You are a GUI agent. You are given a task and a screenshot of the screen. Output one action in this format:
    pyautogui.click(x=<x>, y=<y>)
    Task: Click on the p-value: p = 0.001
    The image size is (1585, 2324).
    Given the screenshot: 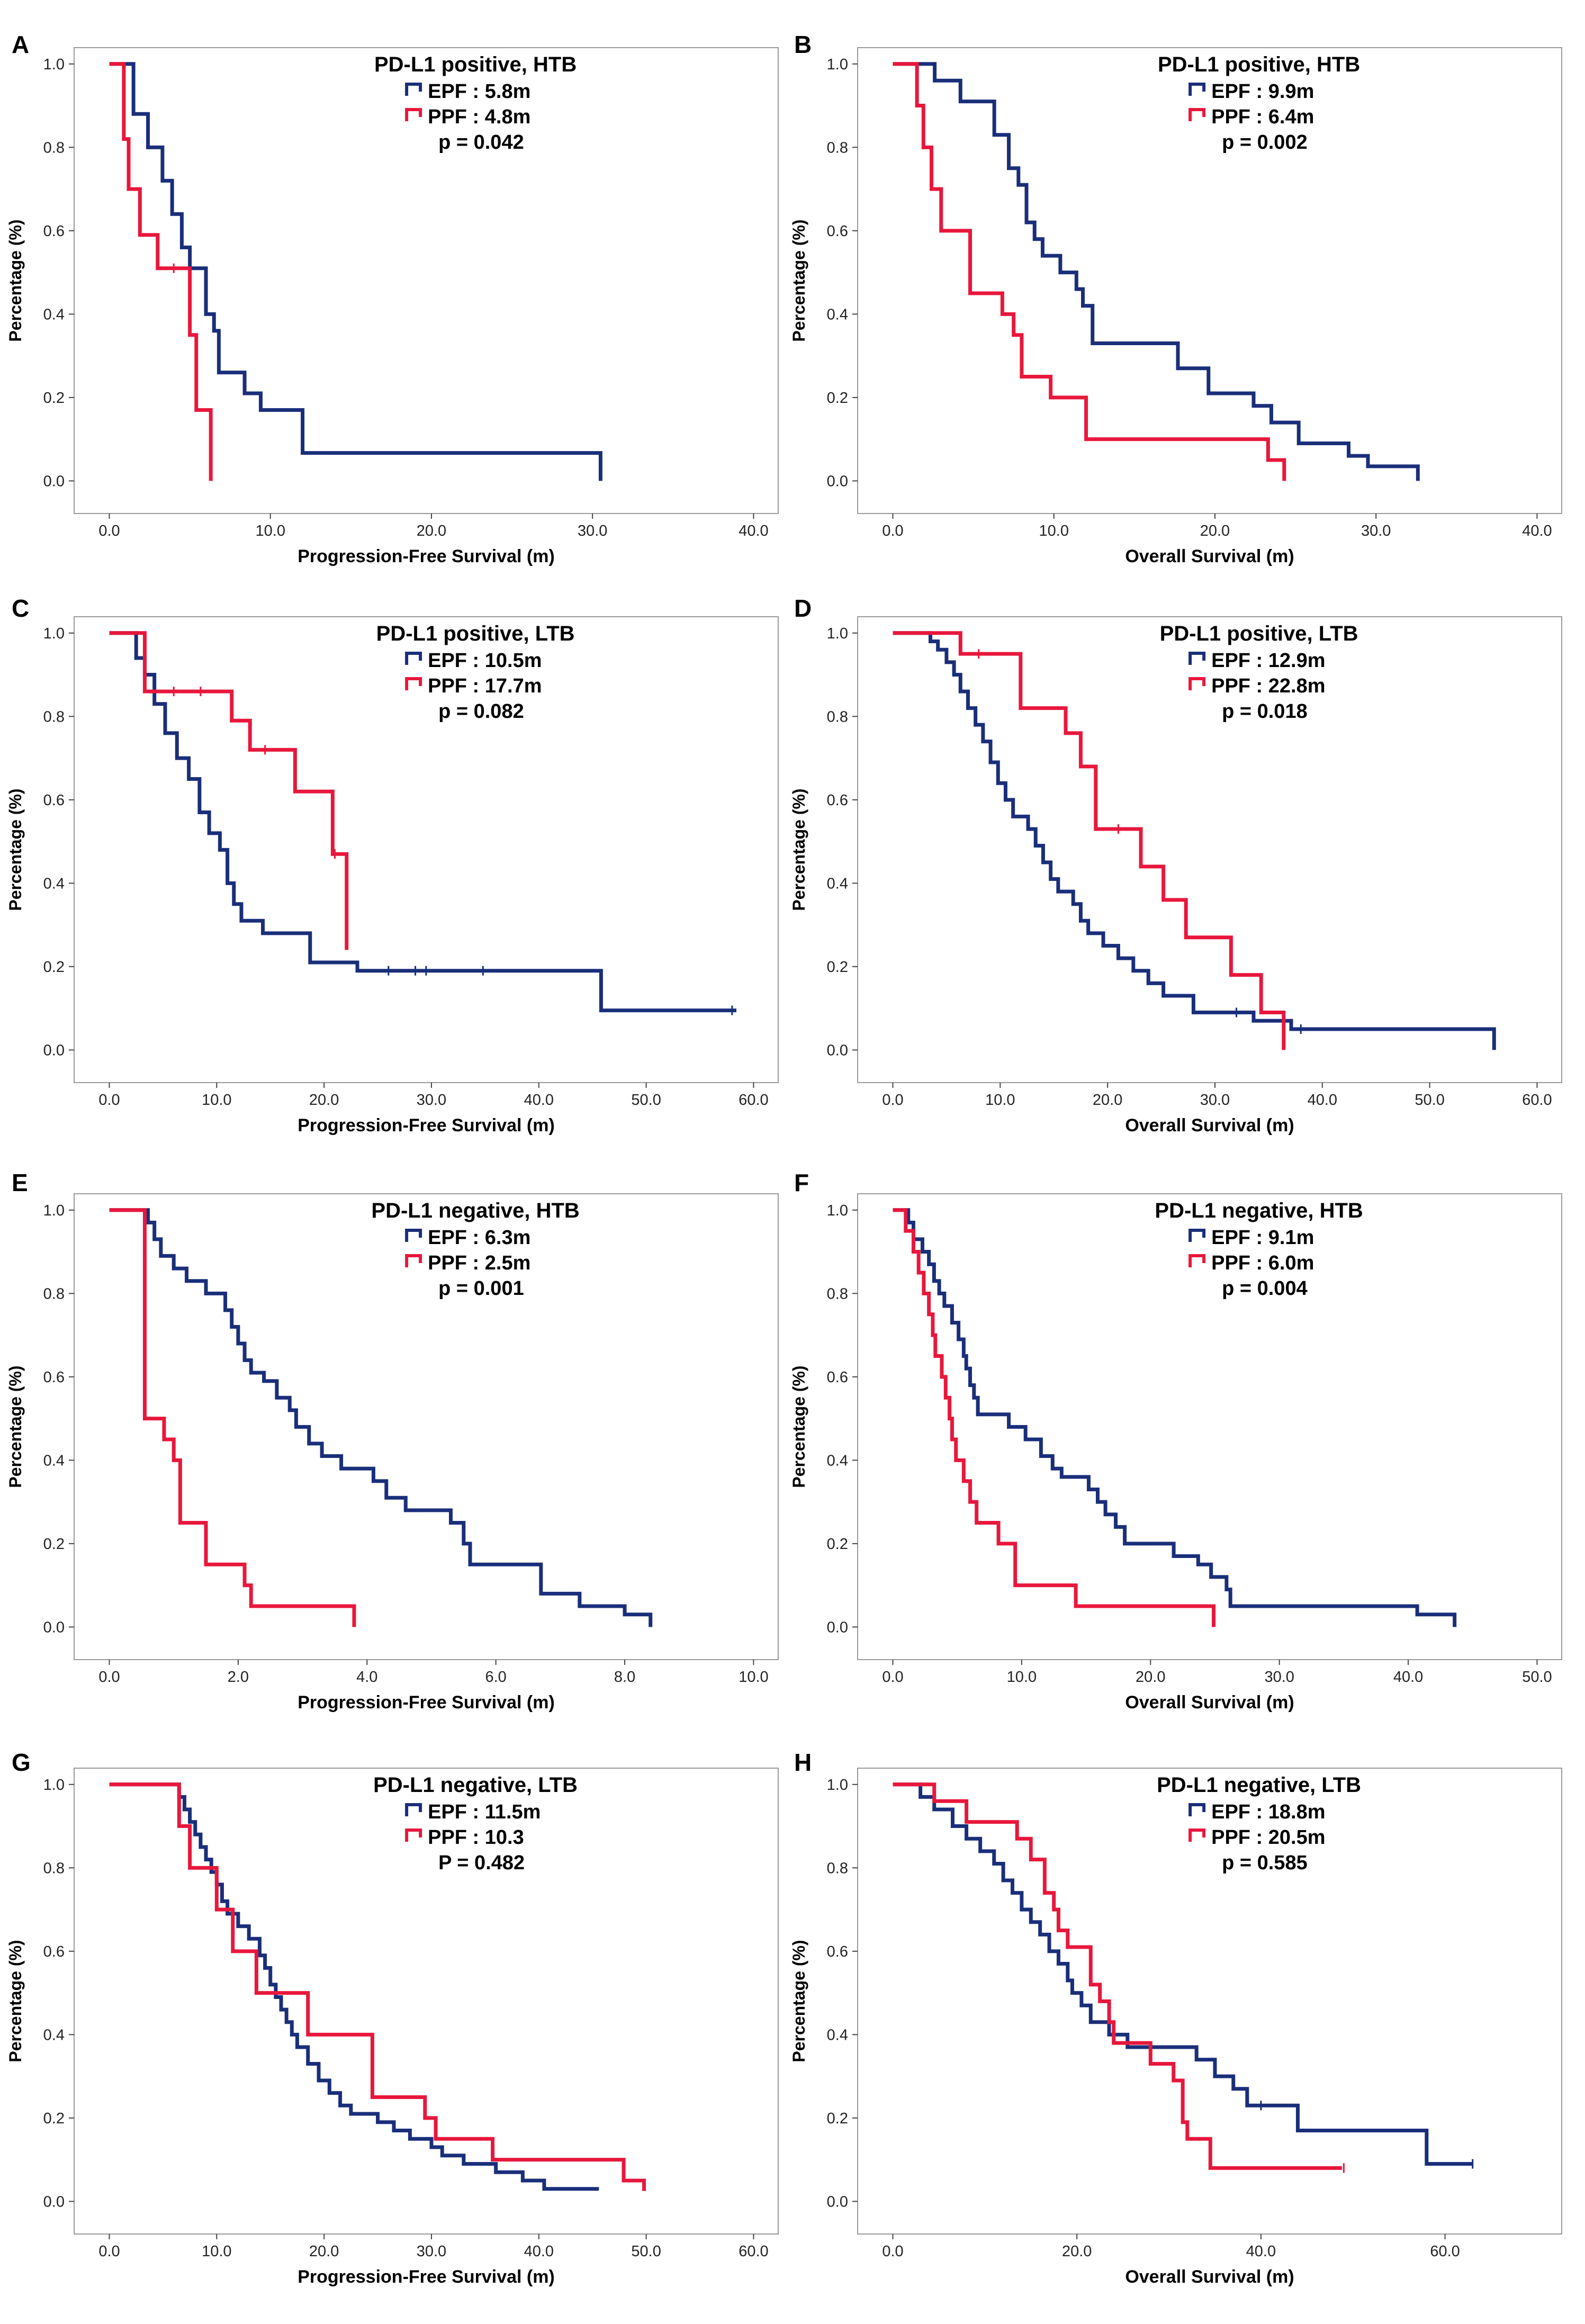 What is the action you would take?
    pyautogui.click(x=481, y=1288)
    